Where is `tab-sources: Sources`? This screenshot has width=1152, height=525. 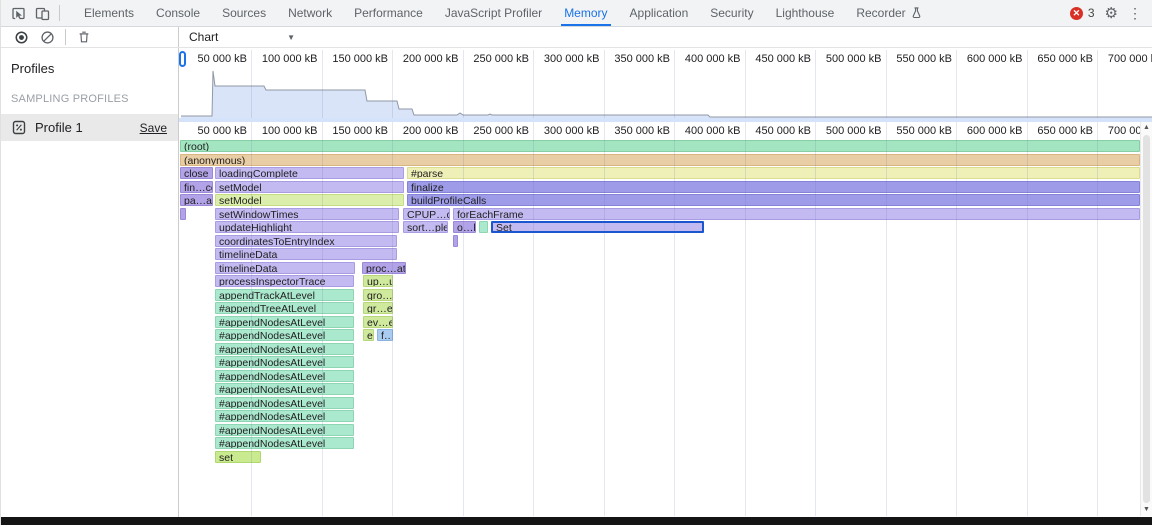
tab-sources: Sources is located at coordinates (244, 13).